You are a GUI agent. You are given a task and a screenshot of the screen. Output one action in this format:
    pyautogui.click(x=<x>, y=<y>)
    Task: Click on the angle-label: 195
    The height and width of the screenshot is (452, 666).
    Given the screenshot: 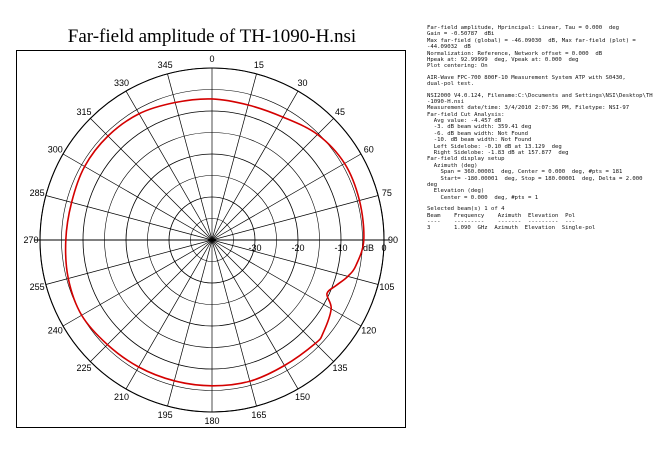 What is the action you would take?
    pyautogui.click(x=165, y=415)
    